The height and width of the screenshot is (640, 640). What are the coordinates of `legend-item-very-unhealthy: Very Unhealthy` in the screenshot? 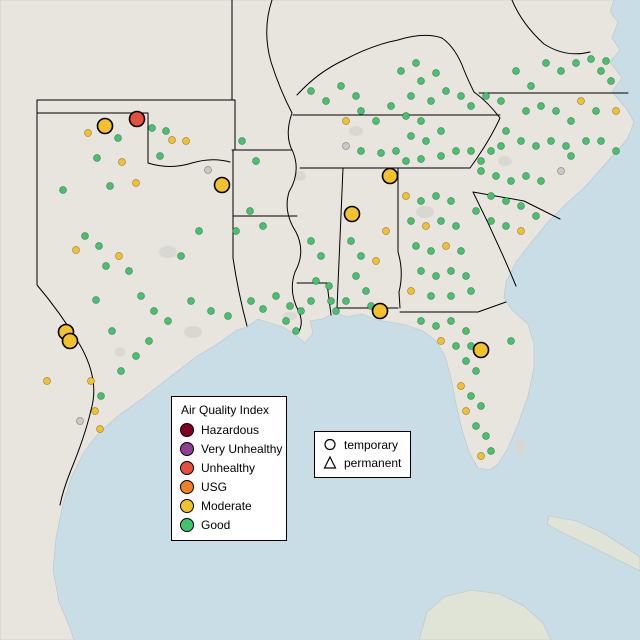 It's located at (231, 449).